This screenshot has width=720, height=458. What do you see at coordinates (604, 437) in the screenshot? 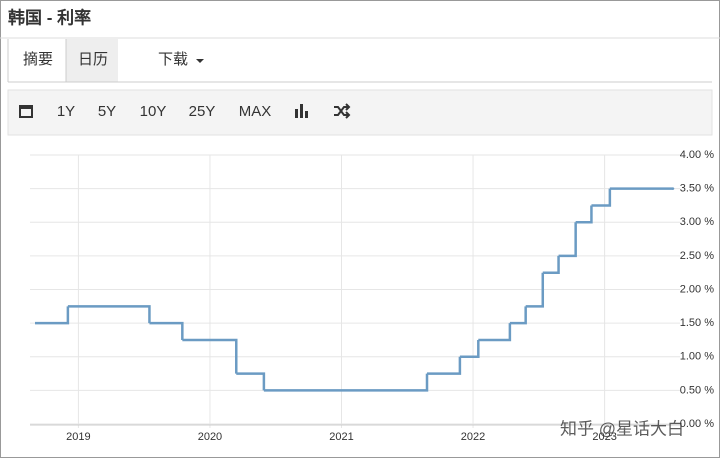
I see `x-tick-label: 2023` at bounding box center [604, 437].